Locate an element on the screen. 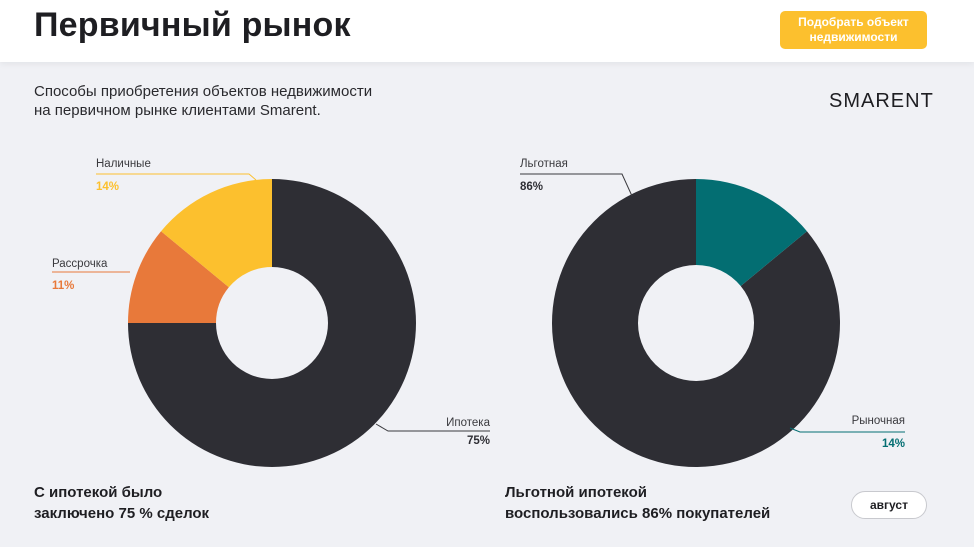  slice-value-label: 86% is located at coordinates (531, 187).